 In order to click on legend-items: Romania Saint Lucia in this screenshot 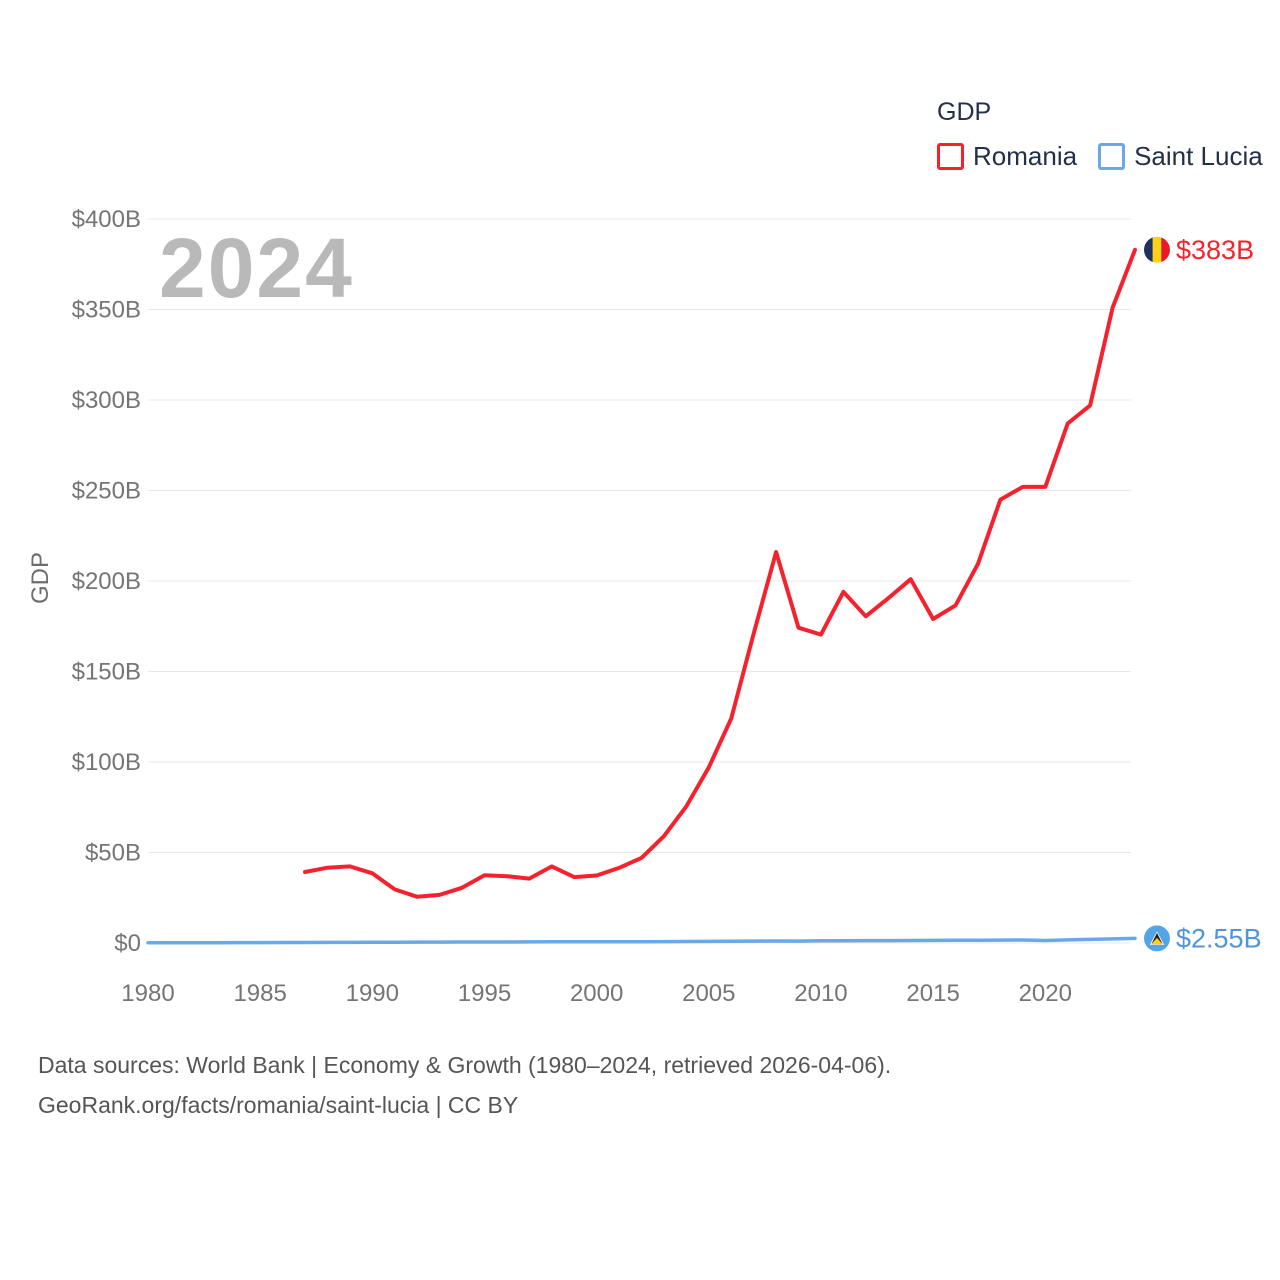, I will do `click(1100, 156)`.